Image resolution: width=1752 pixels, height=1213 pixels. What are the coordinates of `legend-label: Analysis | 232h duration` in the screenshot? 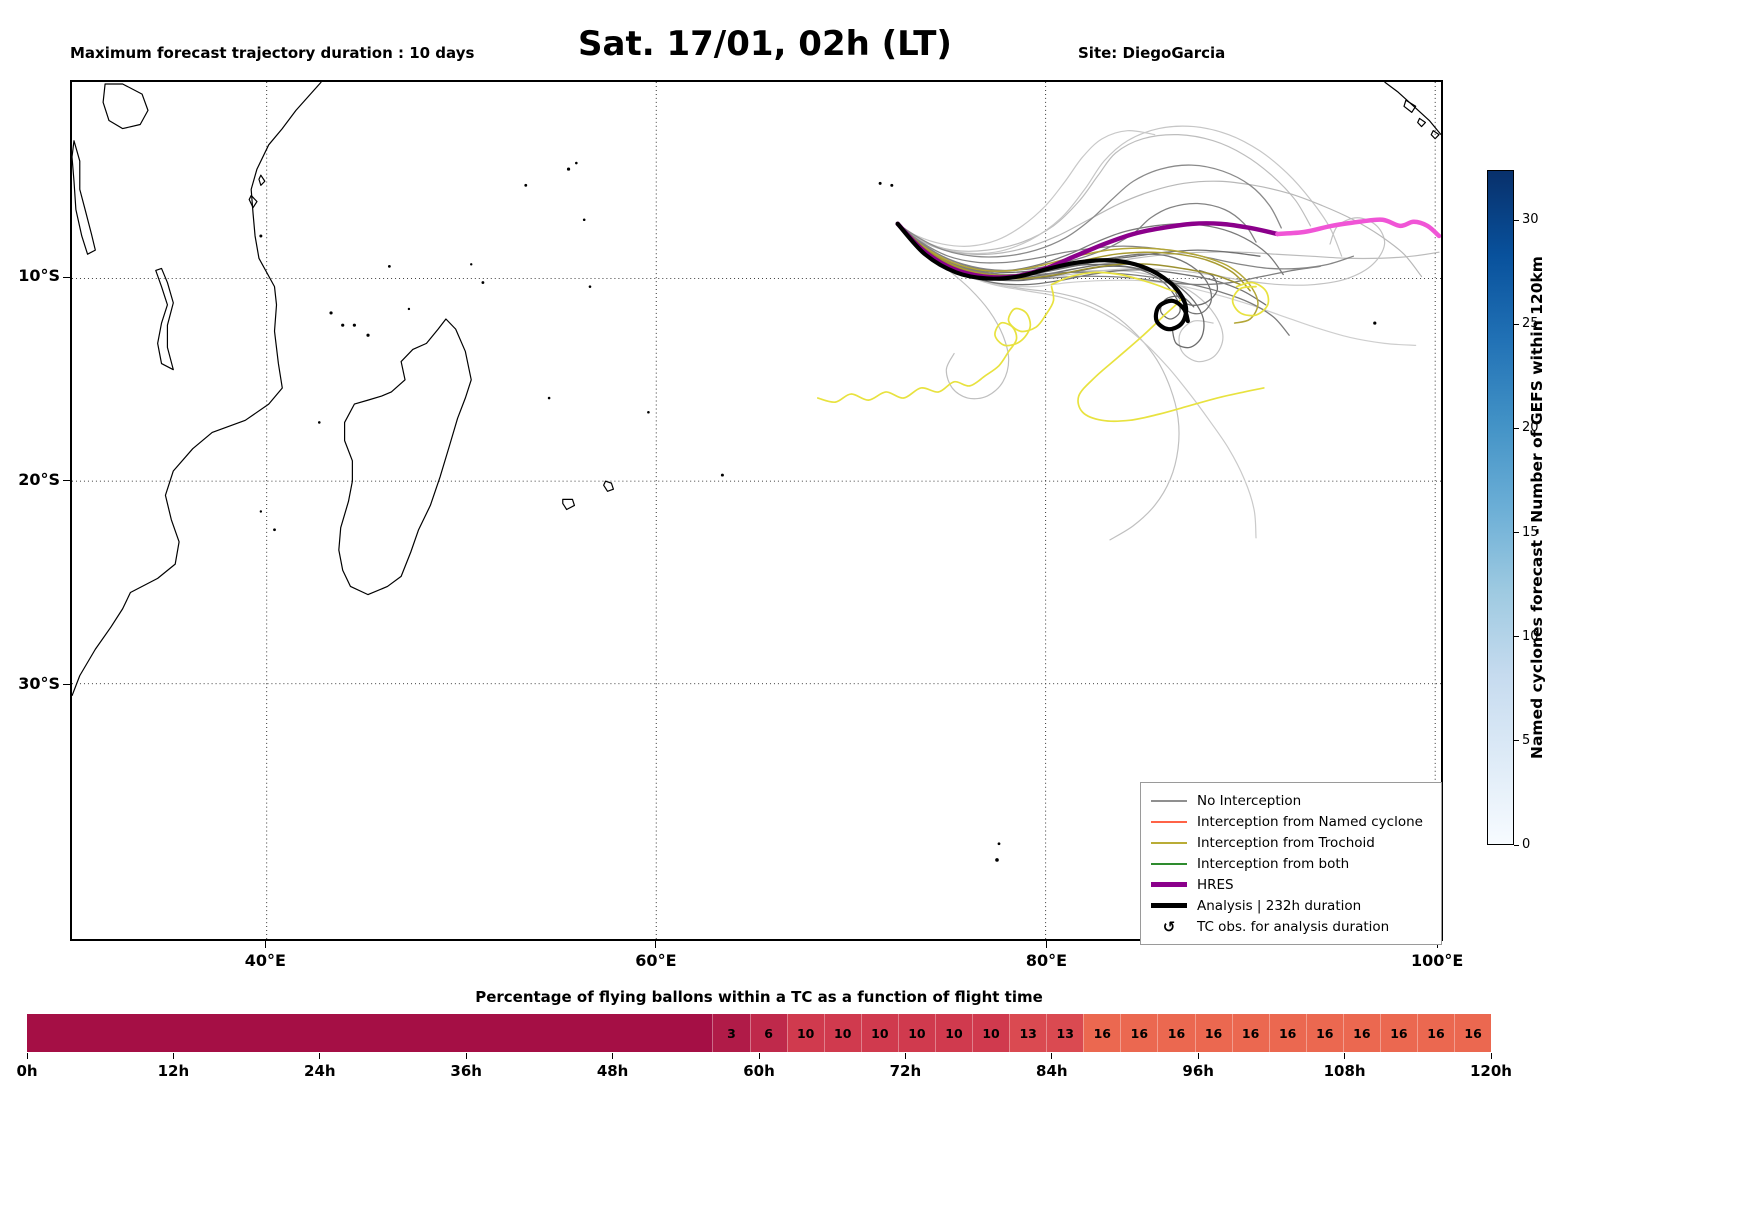 It's located at (1279, 905).